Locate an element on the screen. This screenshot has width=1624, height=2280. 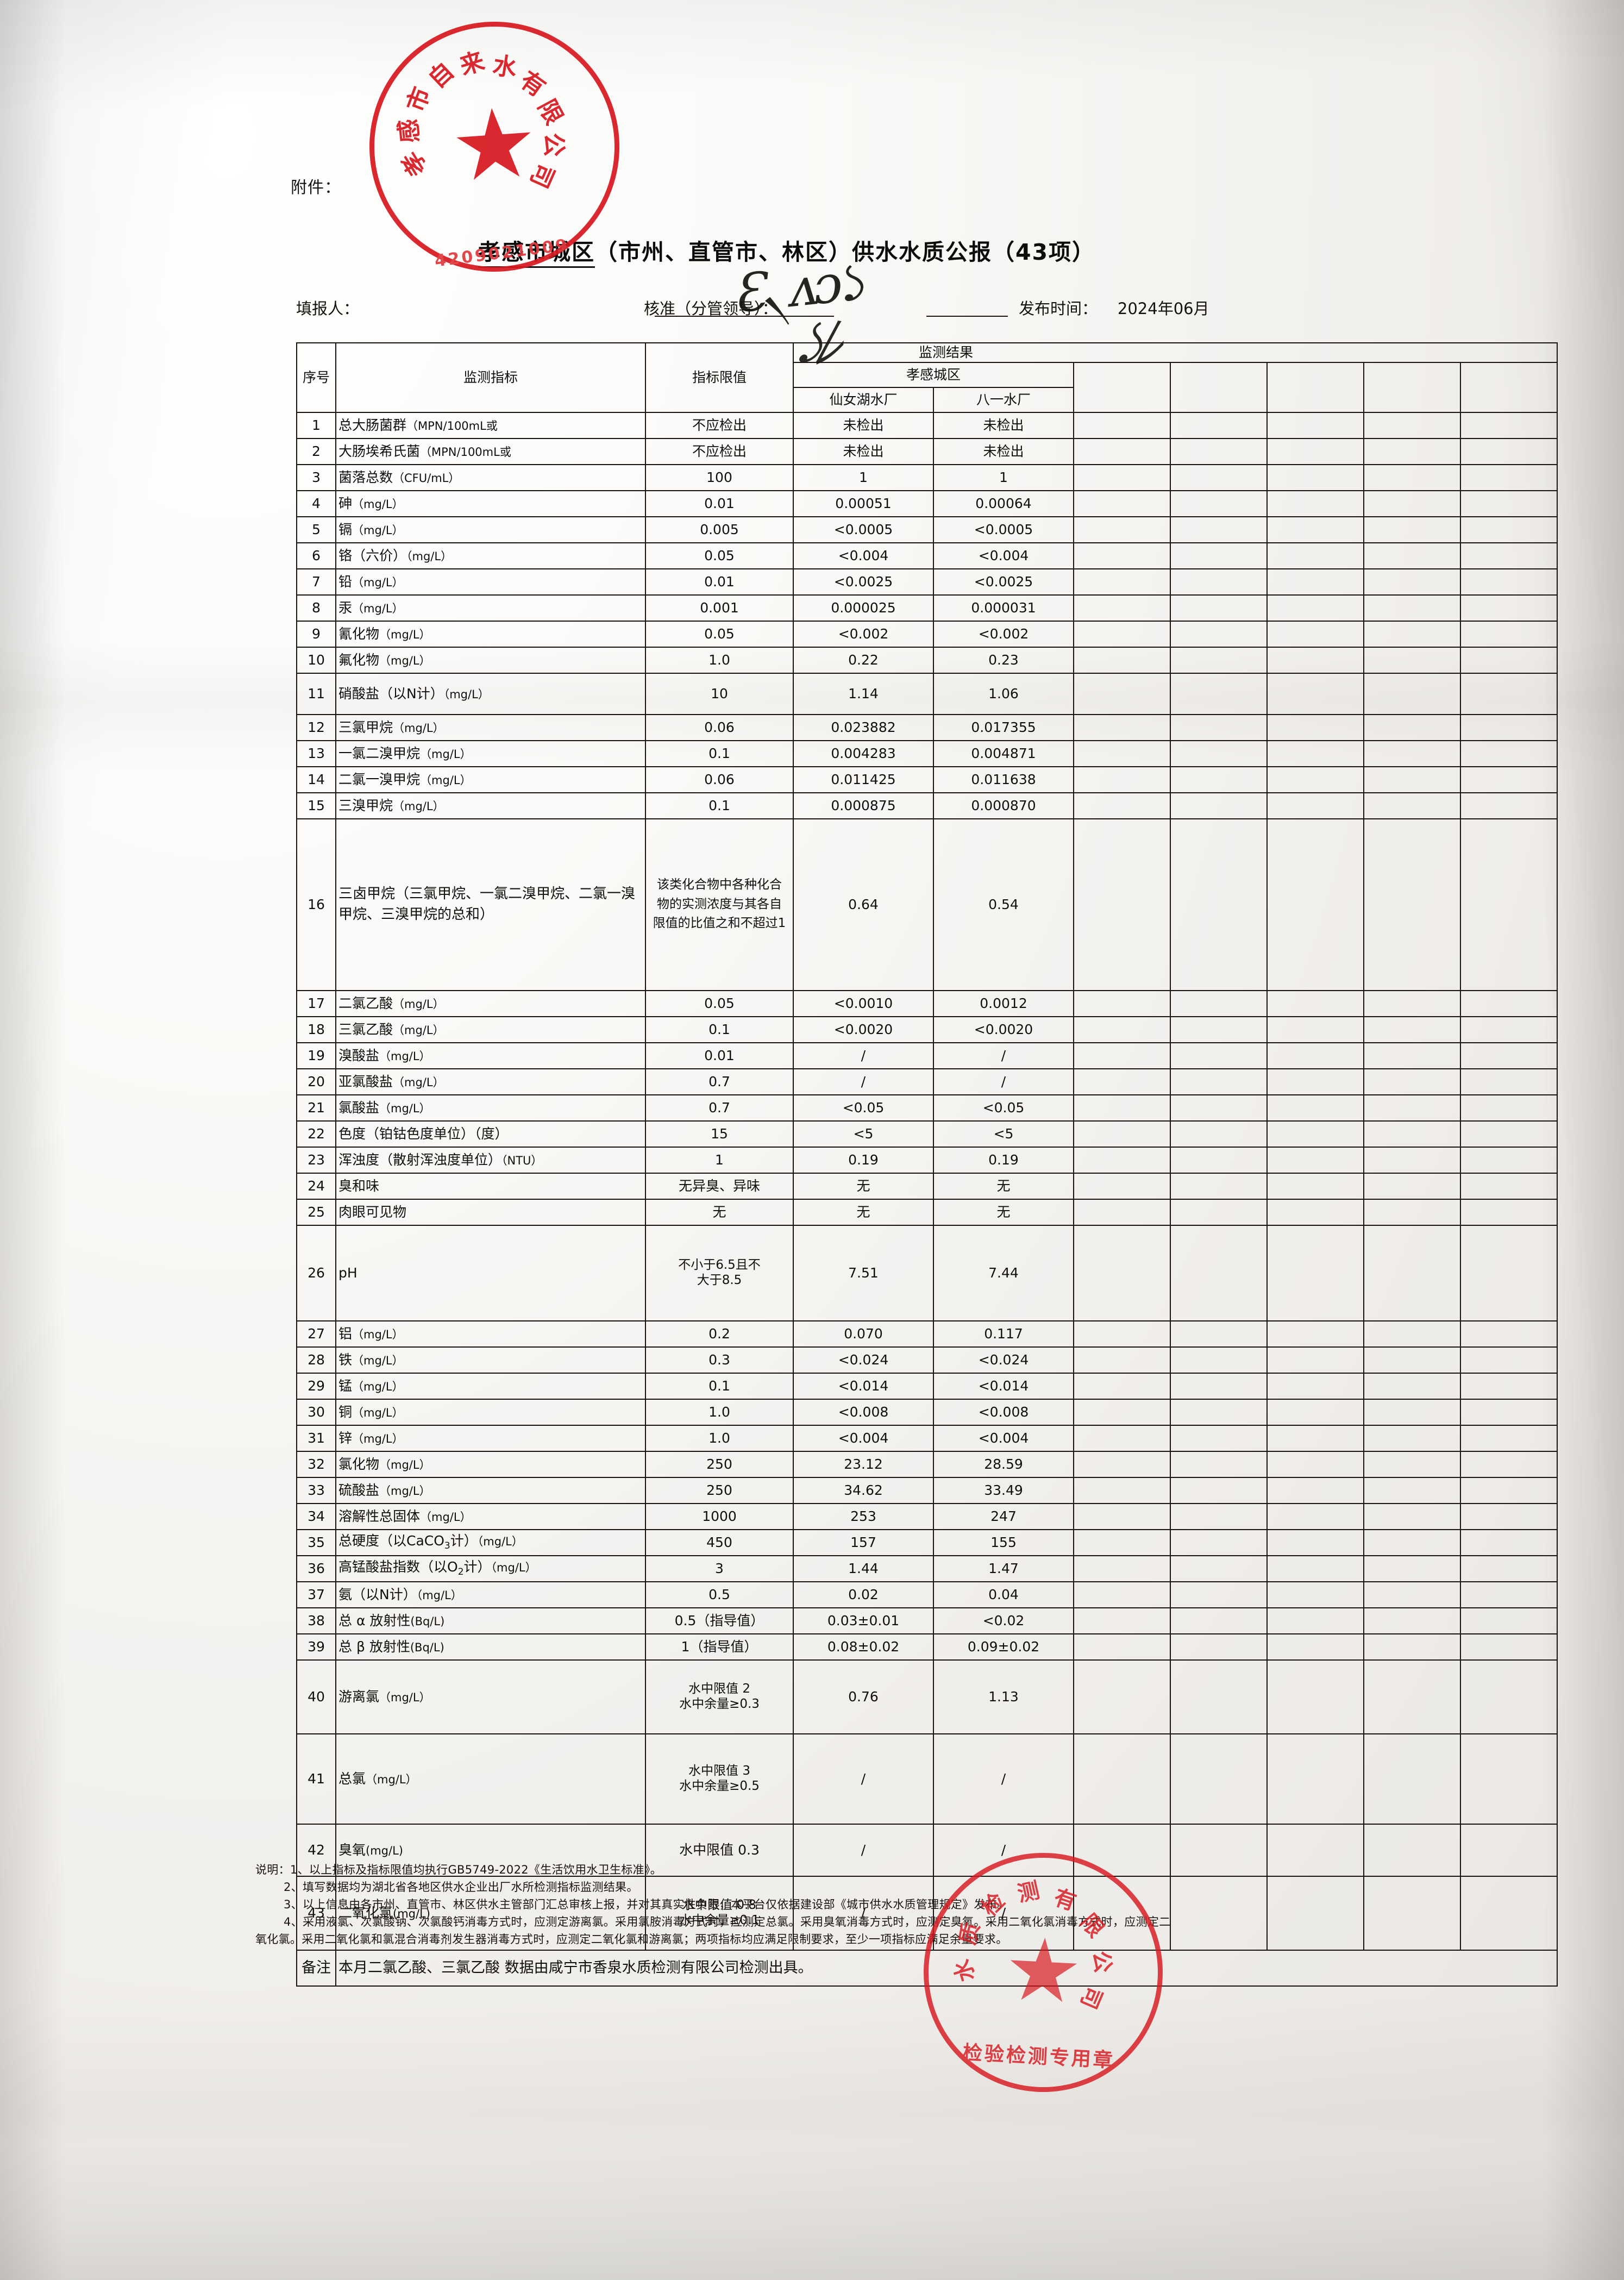
row-no: 28 is located at coordinates (316, 1360).